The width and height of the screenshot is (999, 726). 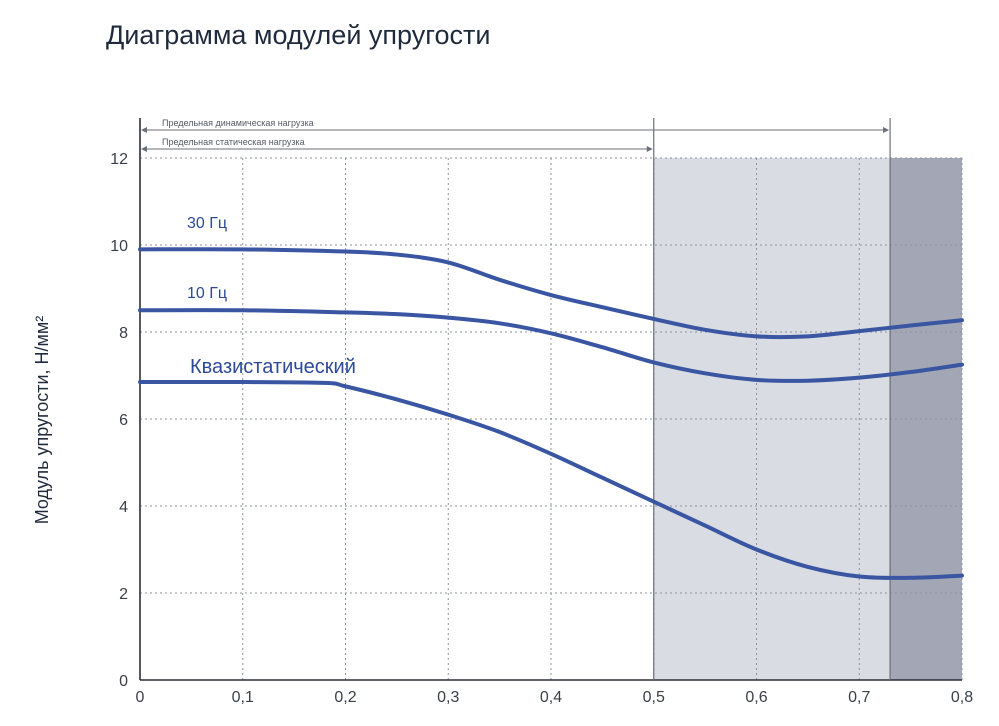 I want to click on series-labels: 30 Гц 10 Гц Квазистатический, so click(x=271, y=296).